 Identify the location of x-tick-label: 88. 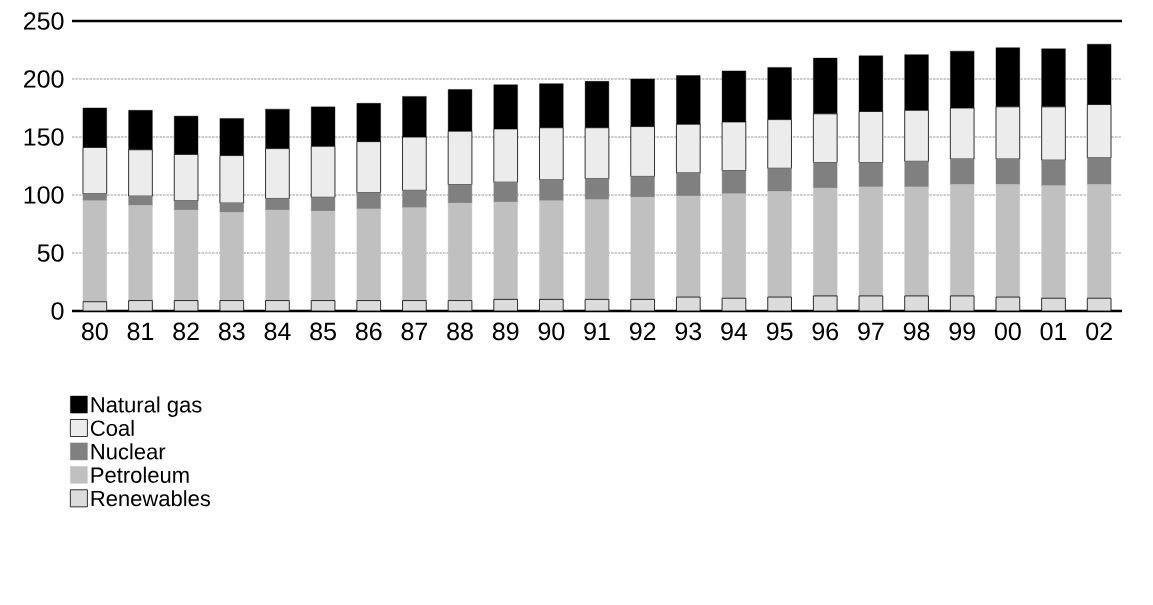
(460, 331).